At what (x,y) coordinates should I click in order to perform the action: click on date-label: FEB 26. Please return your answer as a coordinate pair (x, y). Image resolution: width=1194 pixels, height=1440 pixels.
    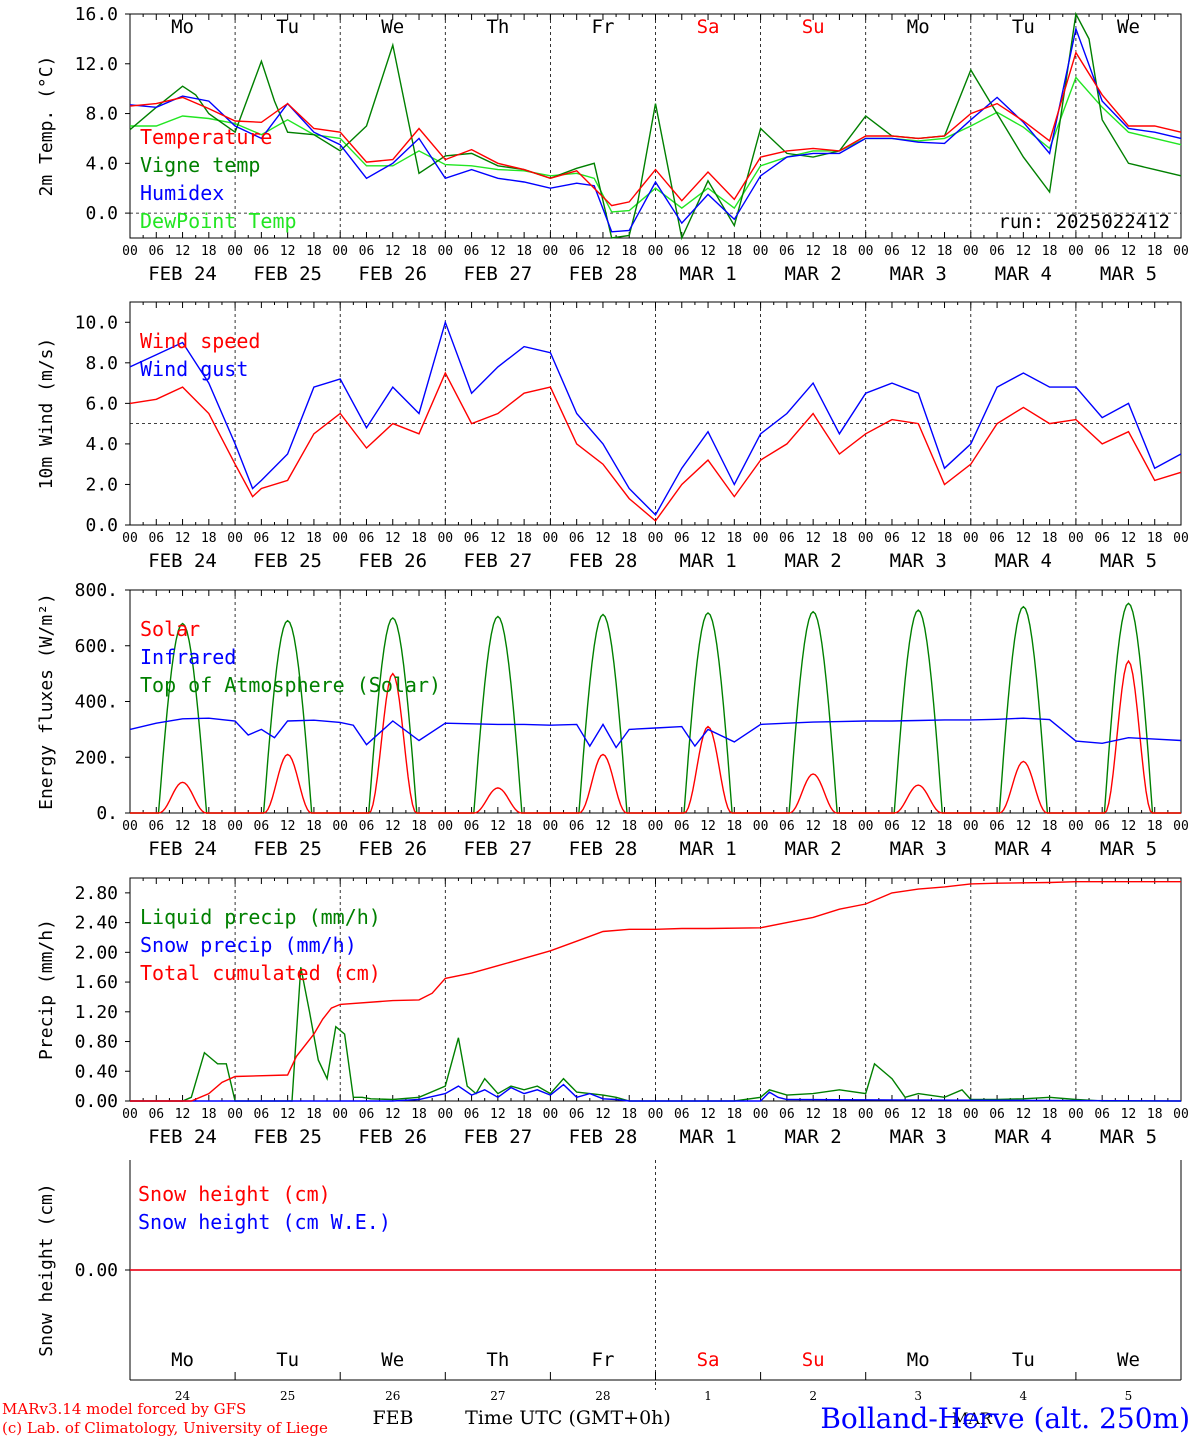
    Looking at the image, I should click on (392, 849).